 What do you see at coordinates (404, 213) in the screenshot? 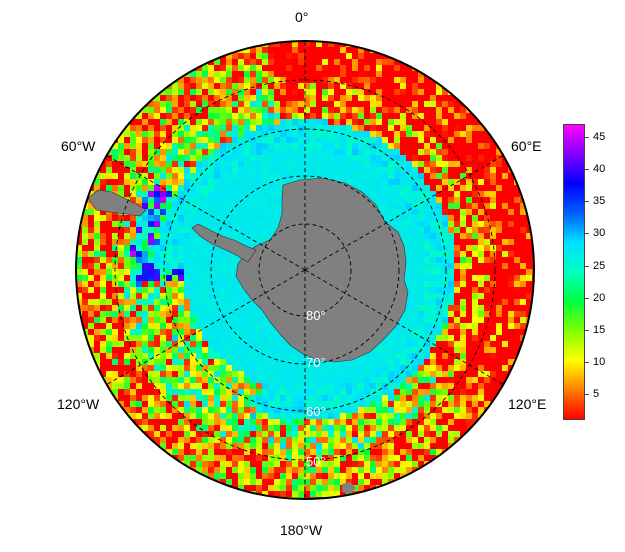
I see `meridian-line` at bounding box center [404, 213].